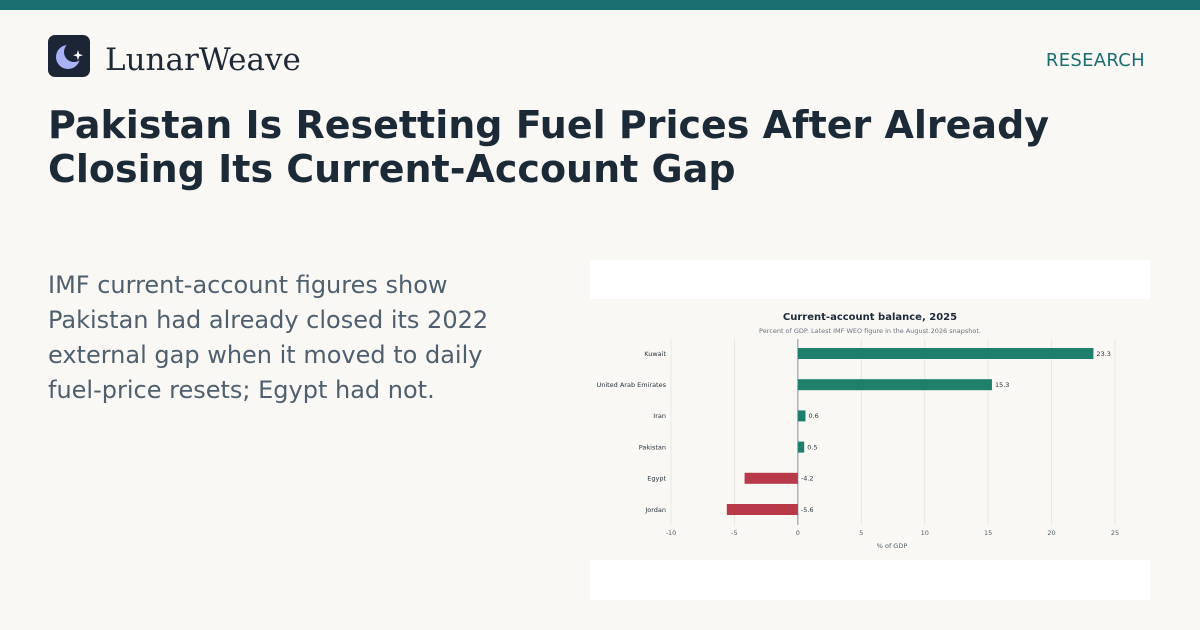 This screenshot has height=630, width=1200. What do you see at coordinates (241, 390) in the screenshot?
I see `summary-line: fuel-price resets; Egypt had not.` at bounding box center [241, 390].